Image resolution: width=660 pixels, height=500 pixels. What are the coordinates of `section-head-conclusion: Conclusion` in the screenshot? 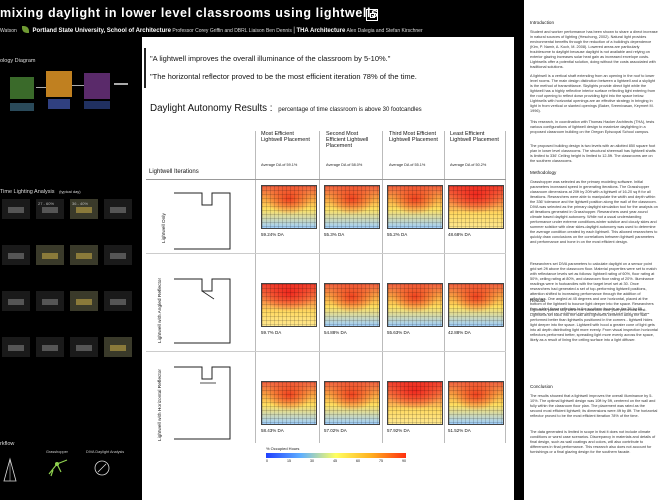 It's located at (541, 386).